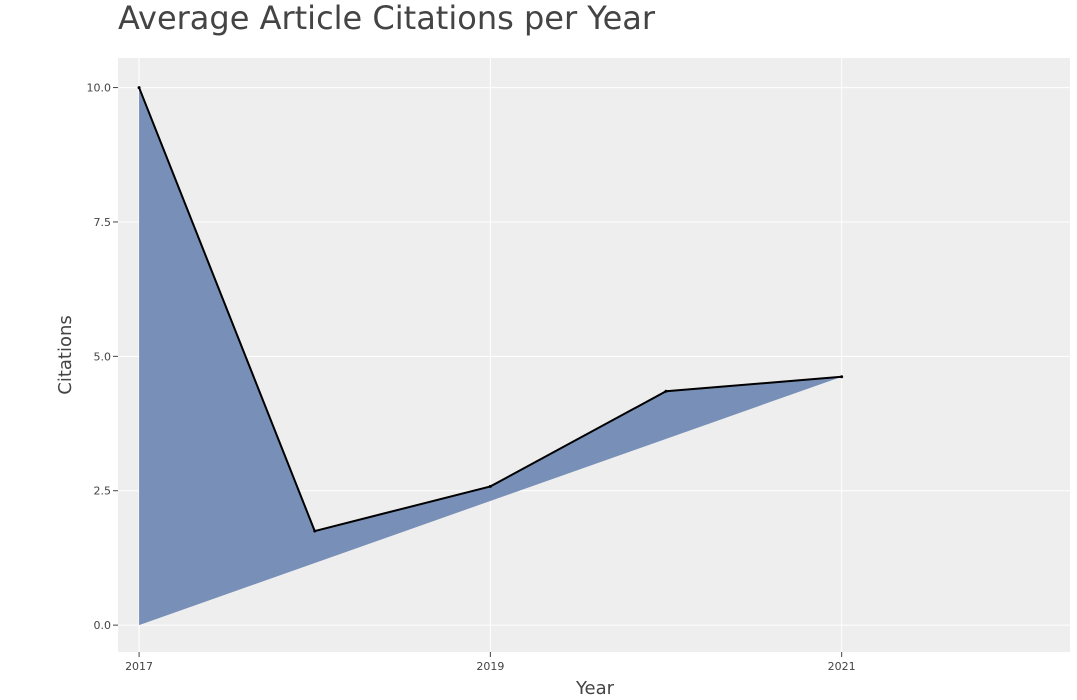  Describe the element at coordinates (595, 688) in the screenshot. I see `x-axis-title: Year` at that location.